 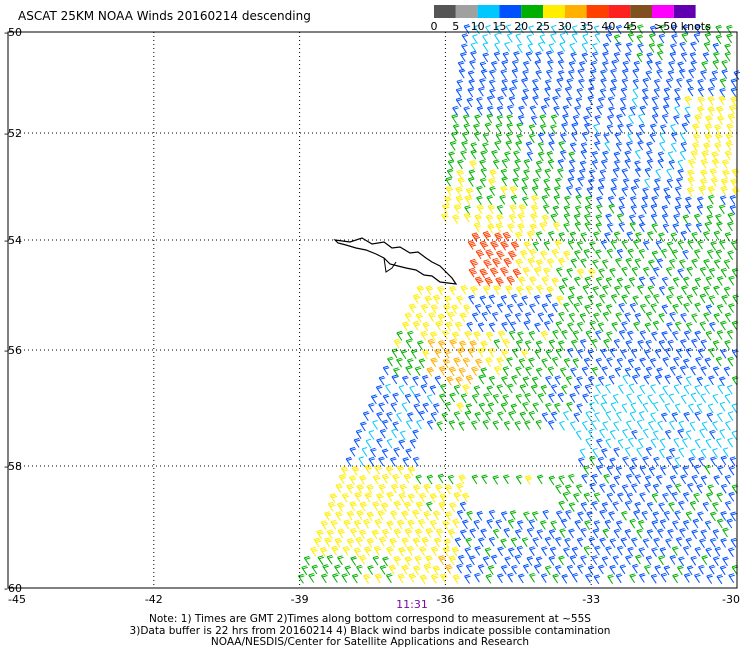 What do you see at coordinates (434, 26) in the screenshot?
I see `legend-tick: 0` at bounding box center [434, 26].